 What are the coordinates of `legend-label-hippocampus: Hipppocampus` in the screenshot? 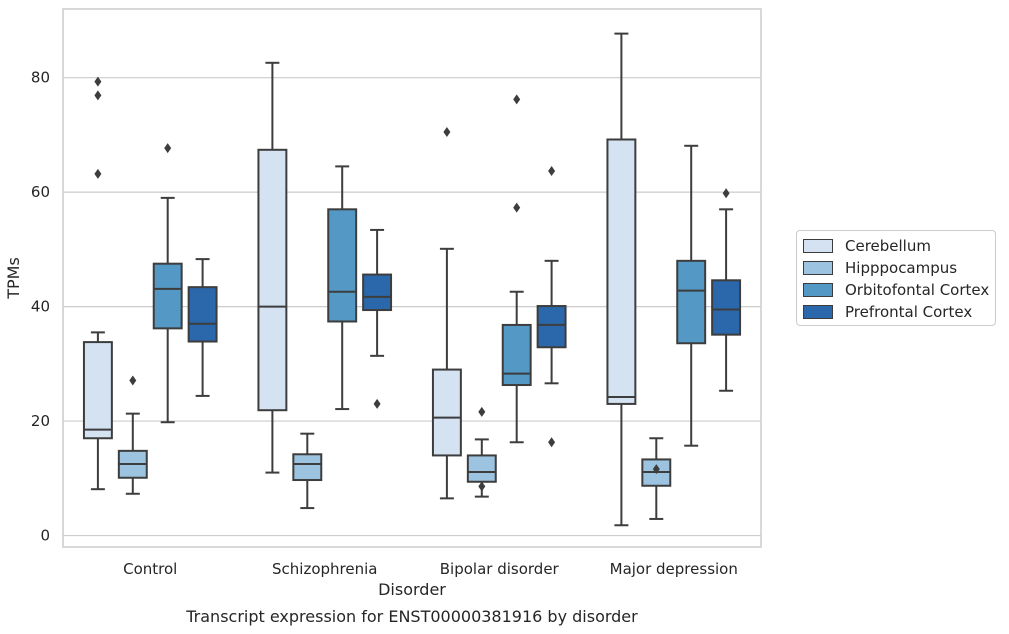 It's located at (901, 268).